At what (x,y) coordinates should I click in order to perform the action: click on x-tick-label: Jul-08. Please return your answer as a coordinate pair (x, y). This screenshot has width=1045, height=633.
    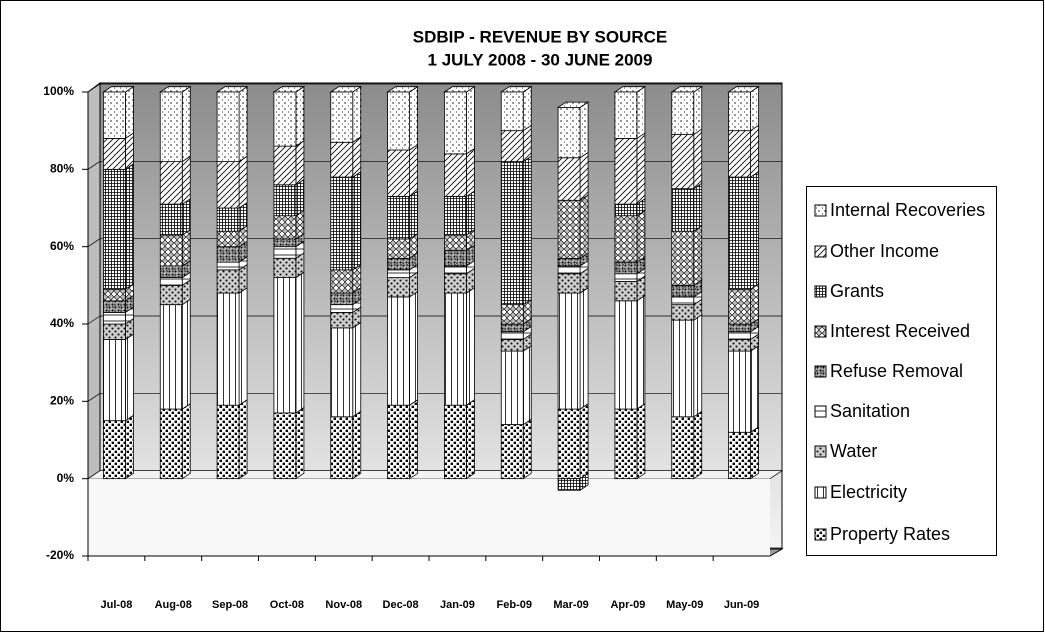
    Looking at the image, I should click on (117, 605).